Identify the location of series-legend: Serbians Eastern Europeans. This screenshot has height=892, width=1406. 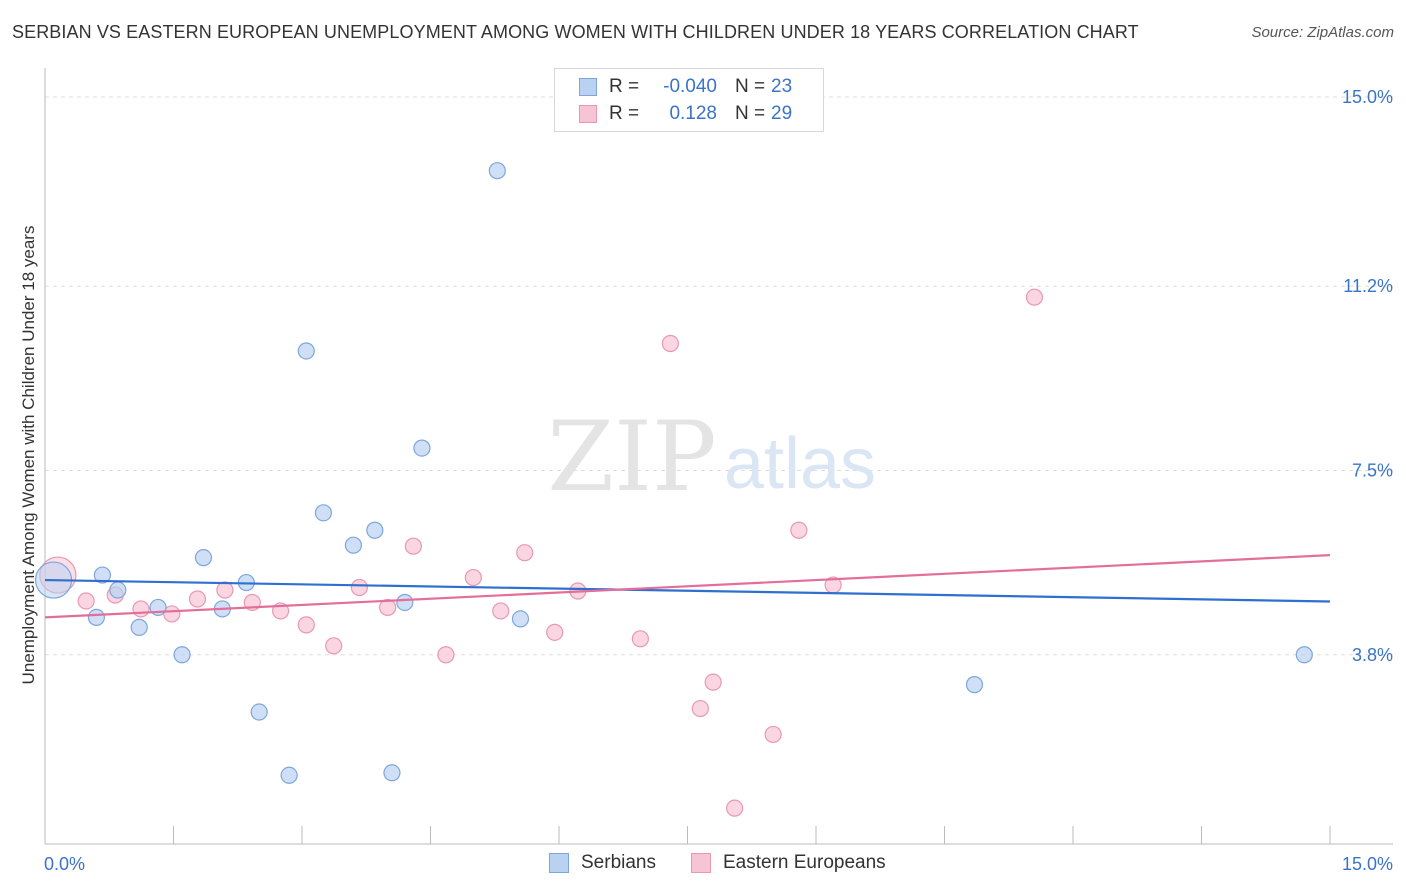
(703, 864).